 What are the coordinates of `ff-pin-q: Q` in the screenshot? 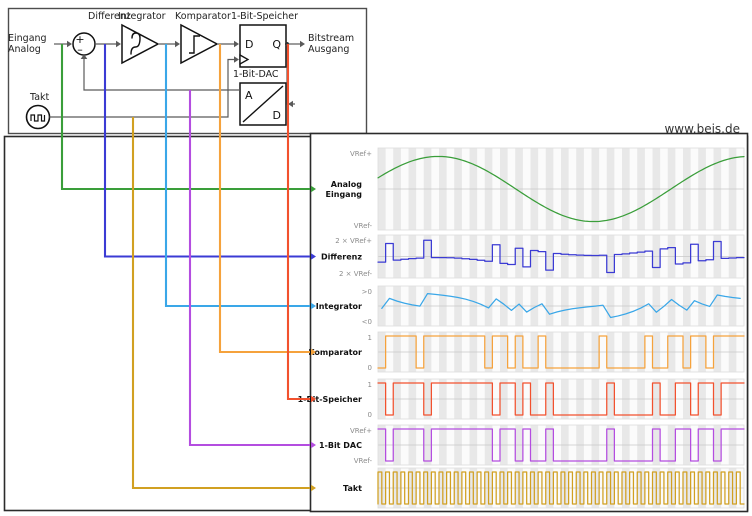 It's located at (276, 44).